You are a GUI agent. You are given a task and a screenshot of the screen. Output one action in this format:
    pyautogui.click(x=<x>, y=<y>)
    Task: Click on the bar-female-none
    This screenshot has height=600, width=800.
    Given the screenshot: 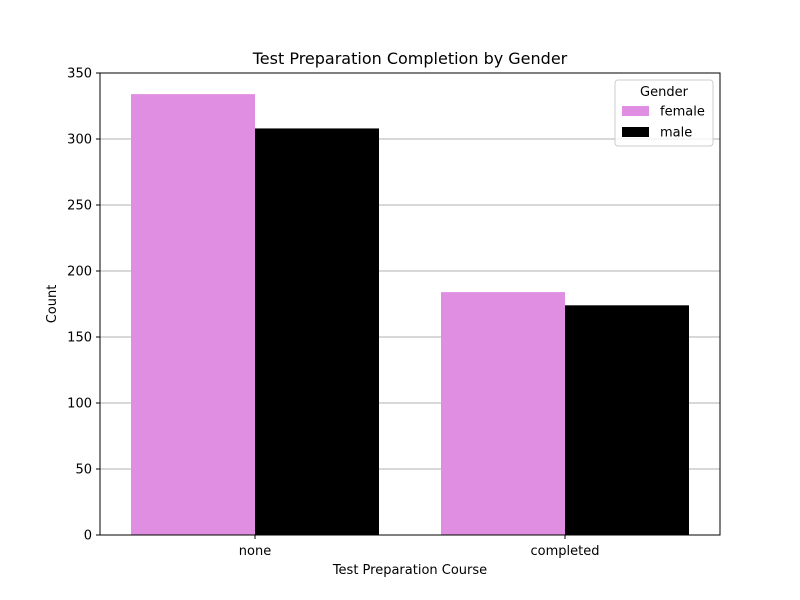 What is the action you would take?
    pyautogui.click(x=193, y=315)
    